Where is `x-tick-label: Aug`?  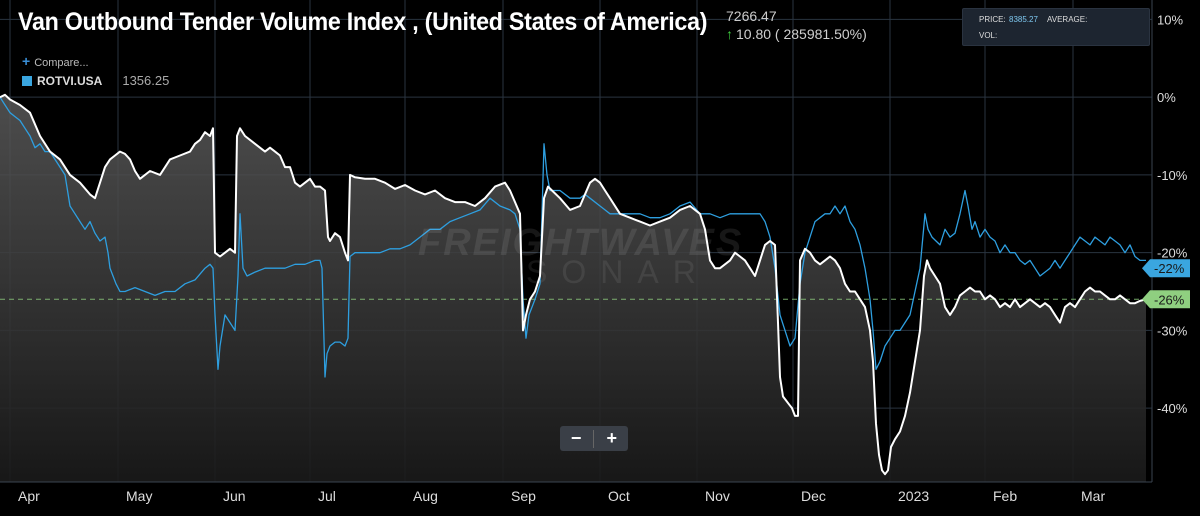
x-tick-label: Aug is located at coordinates (425, 496).